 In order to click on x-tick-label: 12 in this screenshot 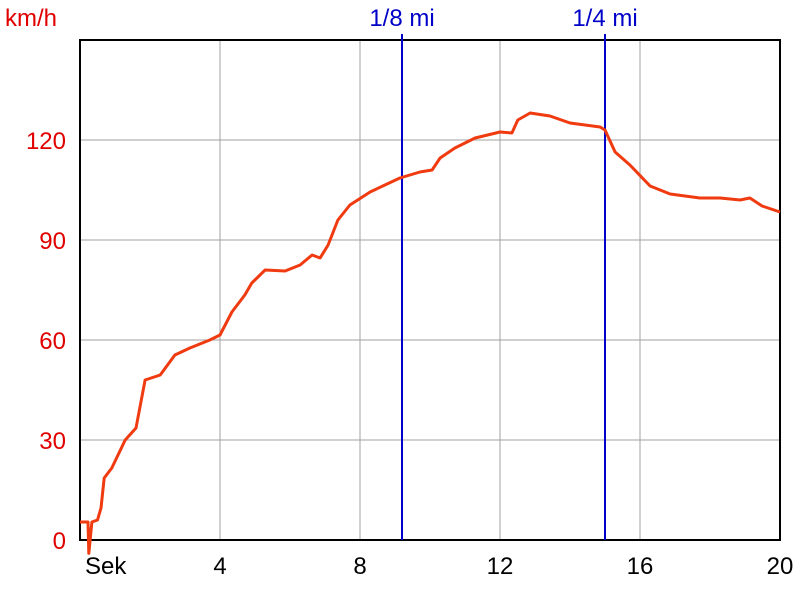, I will do `click(500, 566)`.